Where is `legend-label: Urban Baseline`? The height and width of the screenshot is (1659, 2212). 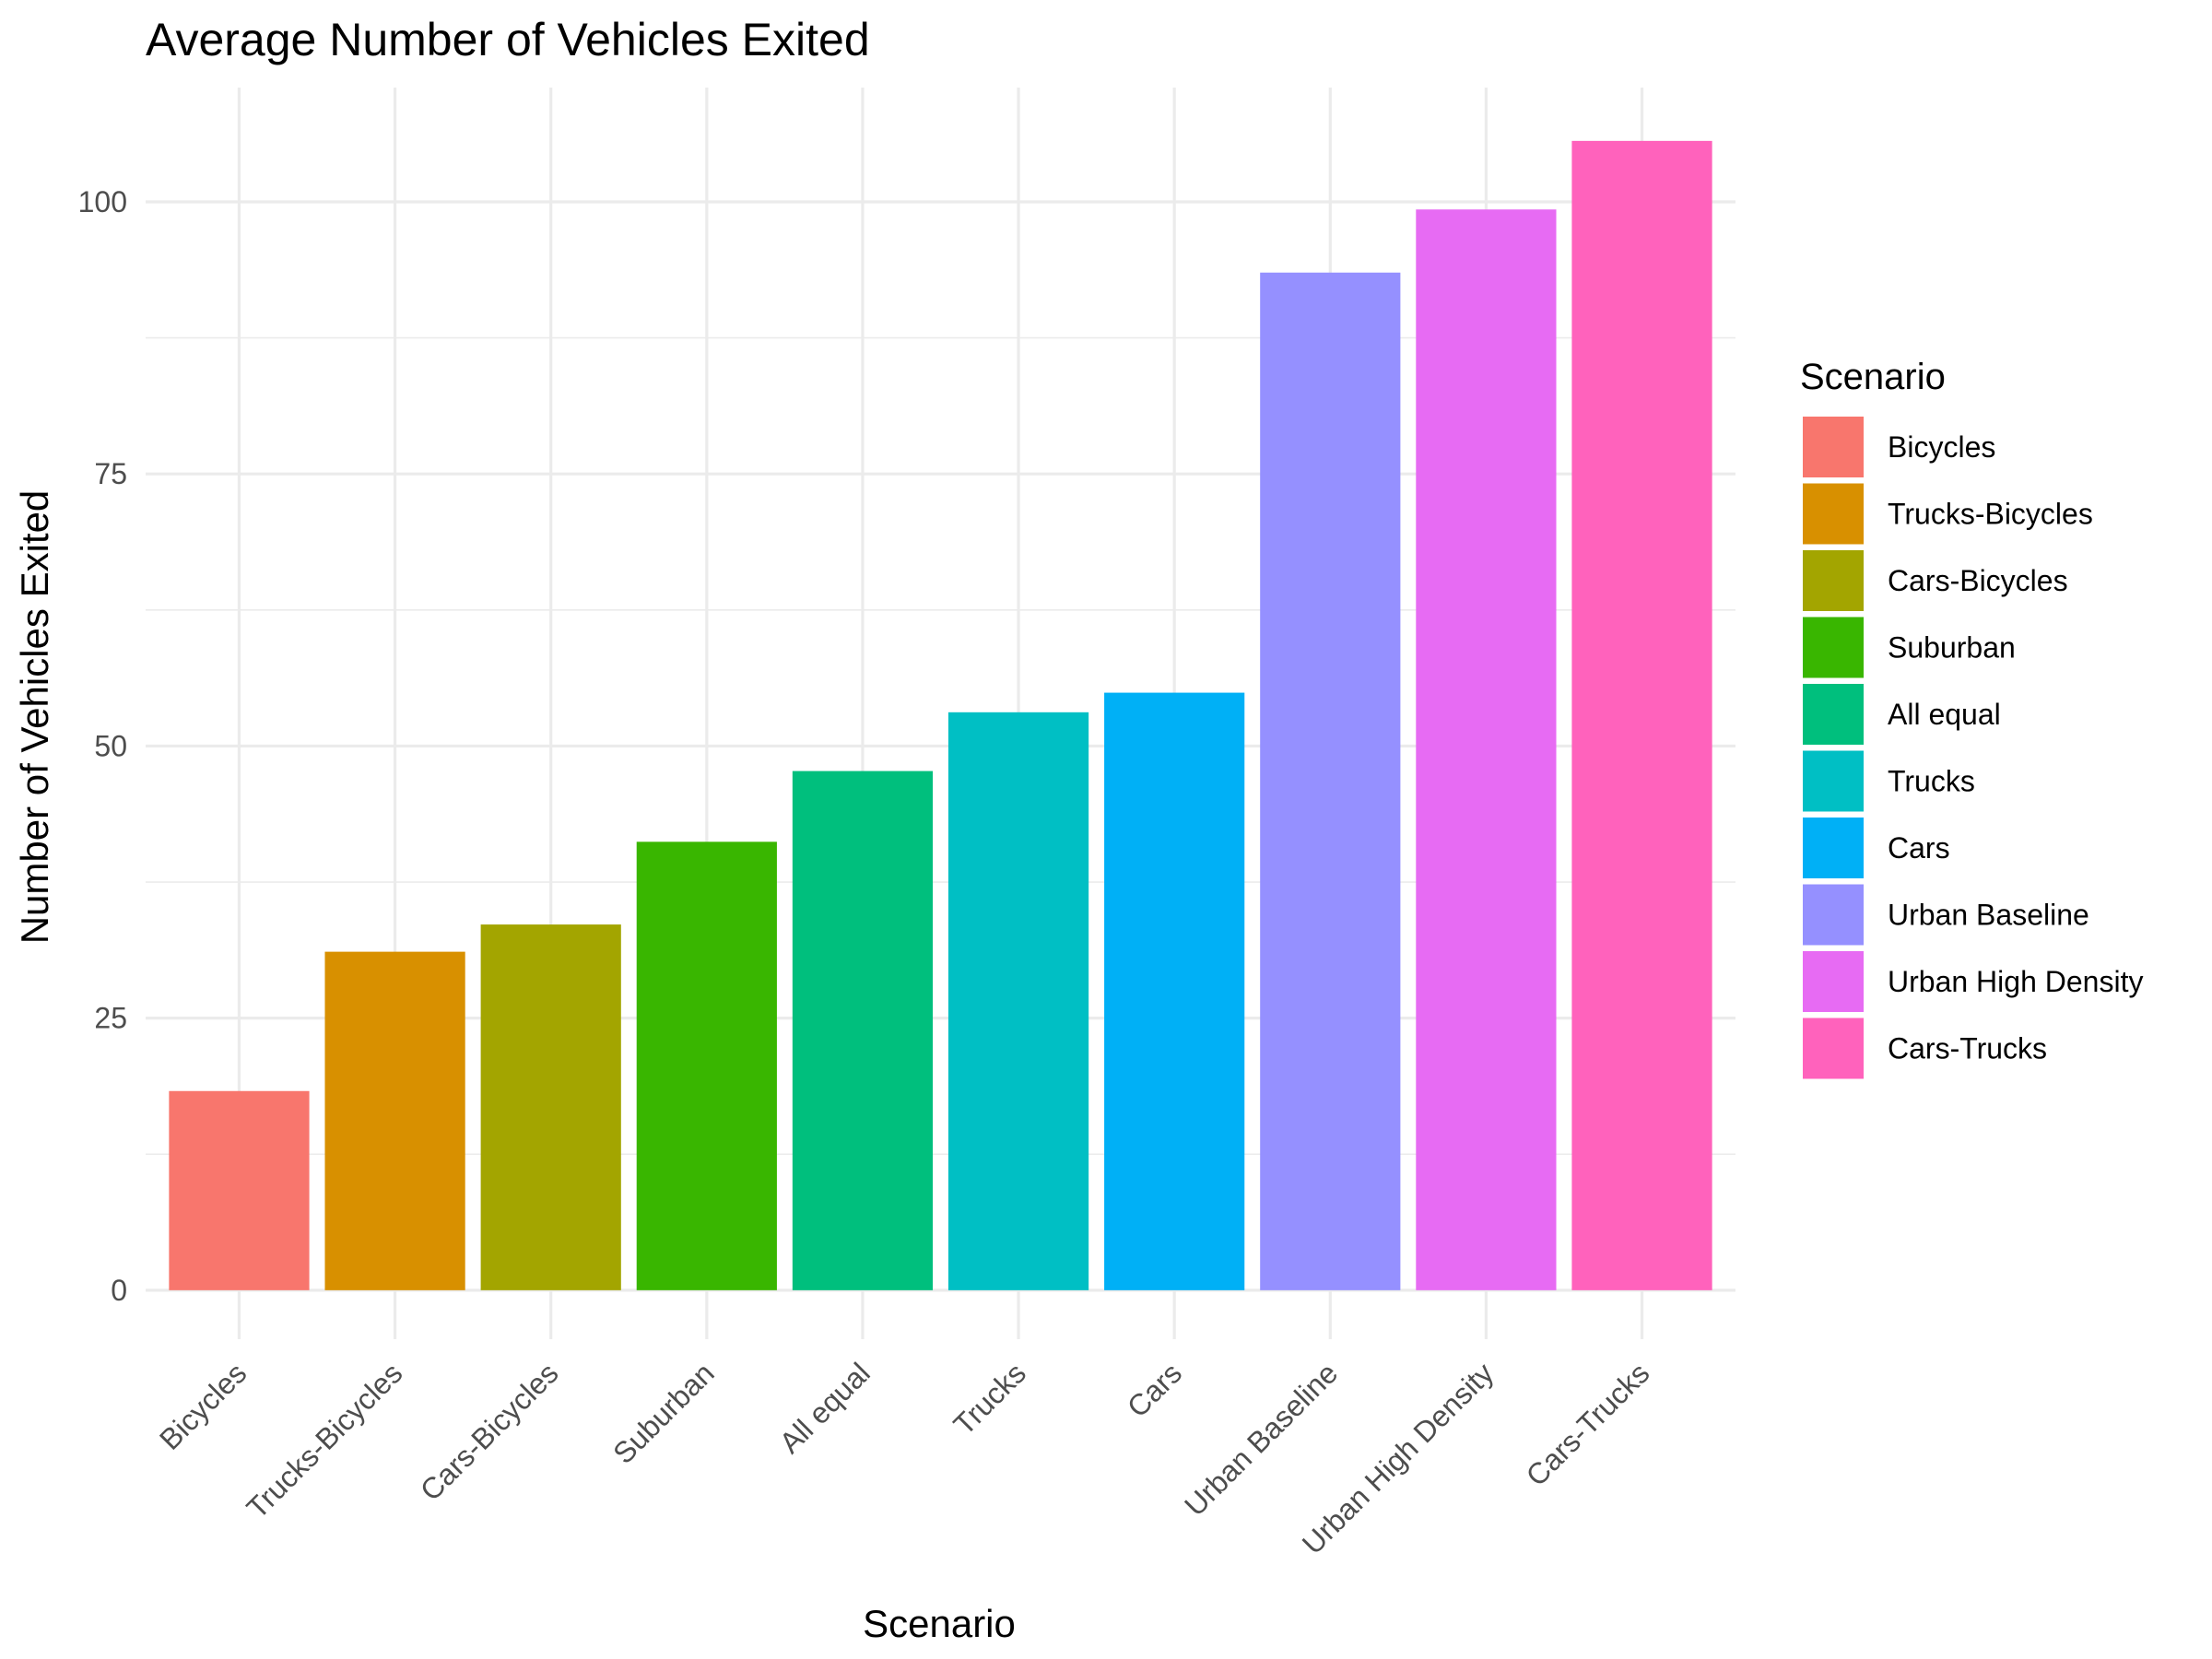 legend-label: Urban Baseline is located at coordinates (1988, 915).